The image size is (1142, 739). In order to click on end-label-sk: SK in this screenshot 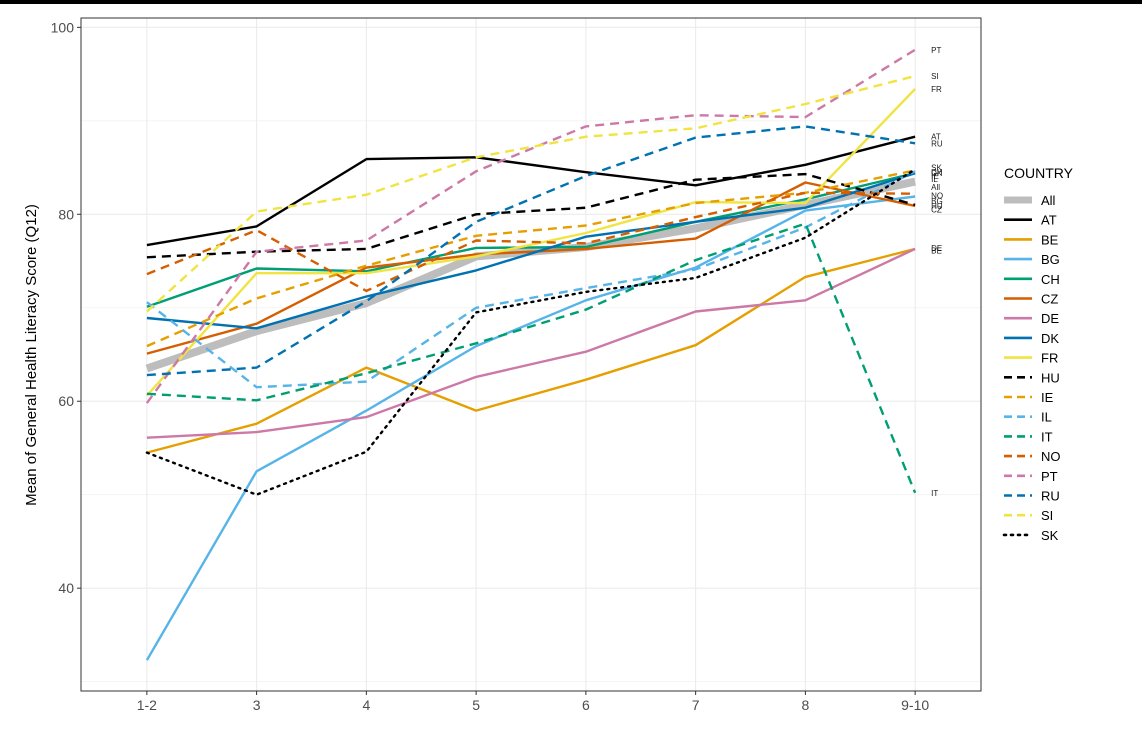, I will do `click(936, 168)`.